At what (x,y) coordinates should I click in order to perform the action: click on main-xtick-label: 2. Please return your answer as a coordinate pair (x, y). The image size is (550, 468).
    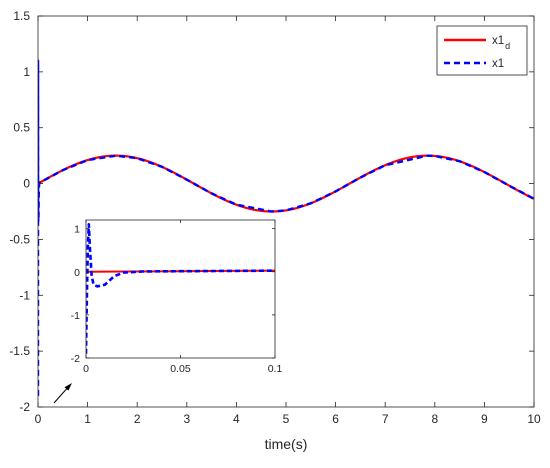
    Looking at the image, I should click on (137, 419).